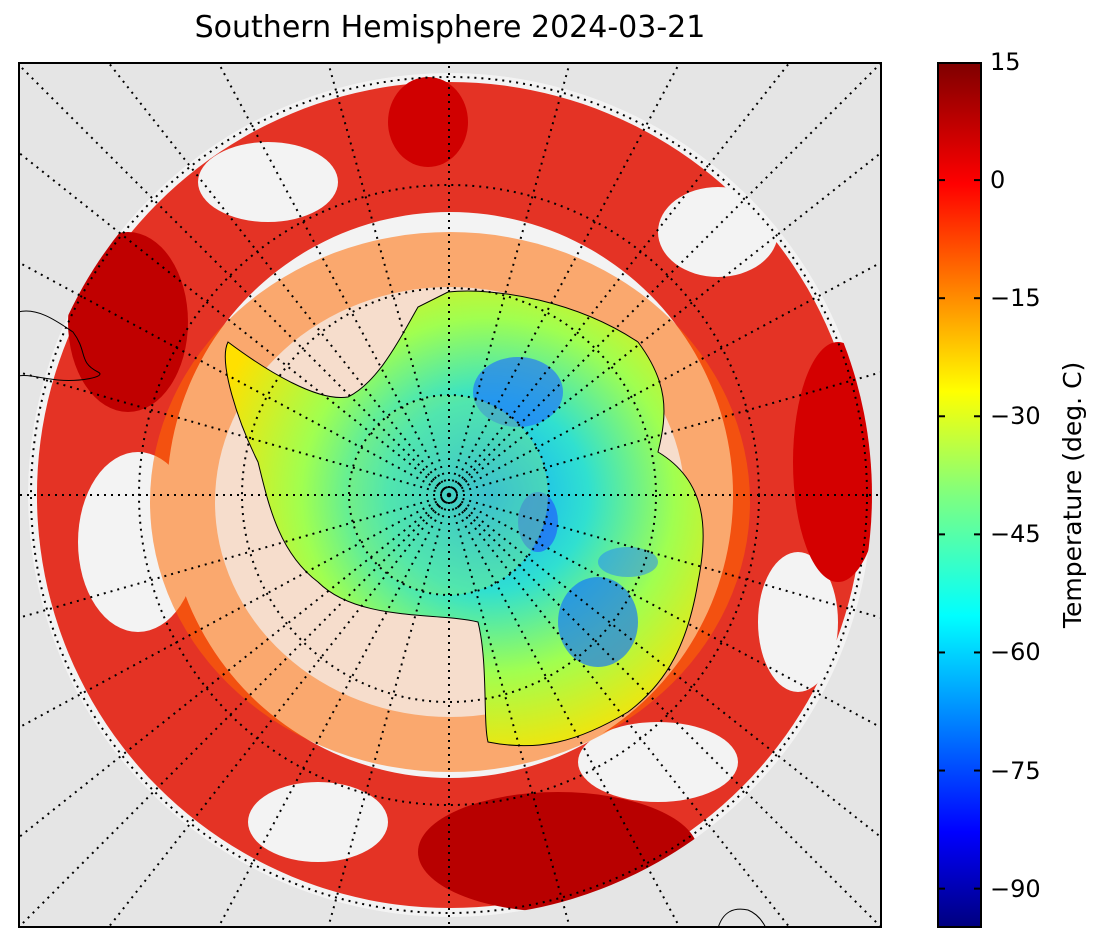 This screenshot has width=1108, height=946. I want to click on colorbar-tick-label: −75, so click(1015, 770).